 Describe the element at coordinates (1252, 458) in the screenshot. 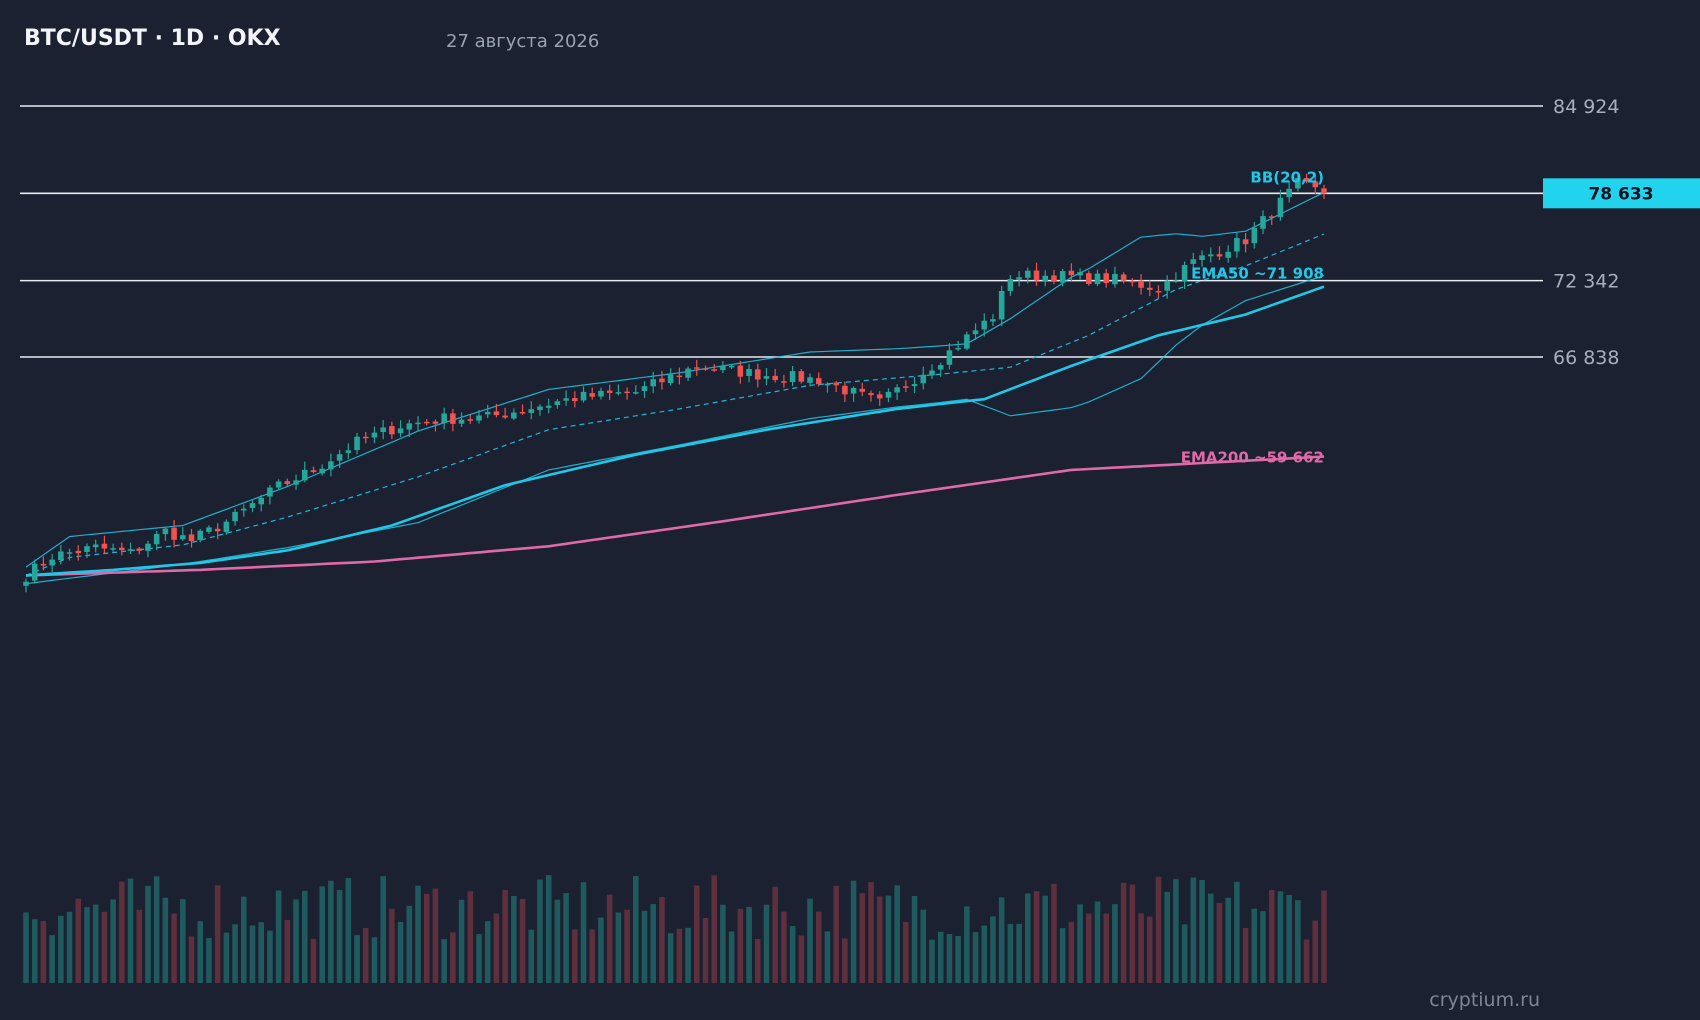

I see `ema200-label: EMA200 ~59 662` at that location.